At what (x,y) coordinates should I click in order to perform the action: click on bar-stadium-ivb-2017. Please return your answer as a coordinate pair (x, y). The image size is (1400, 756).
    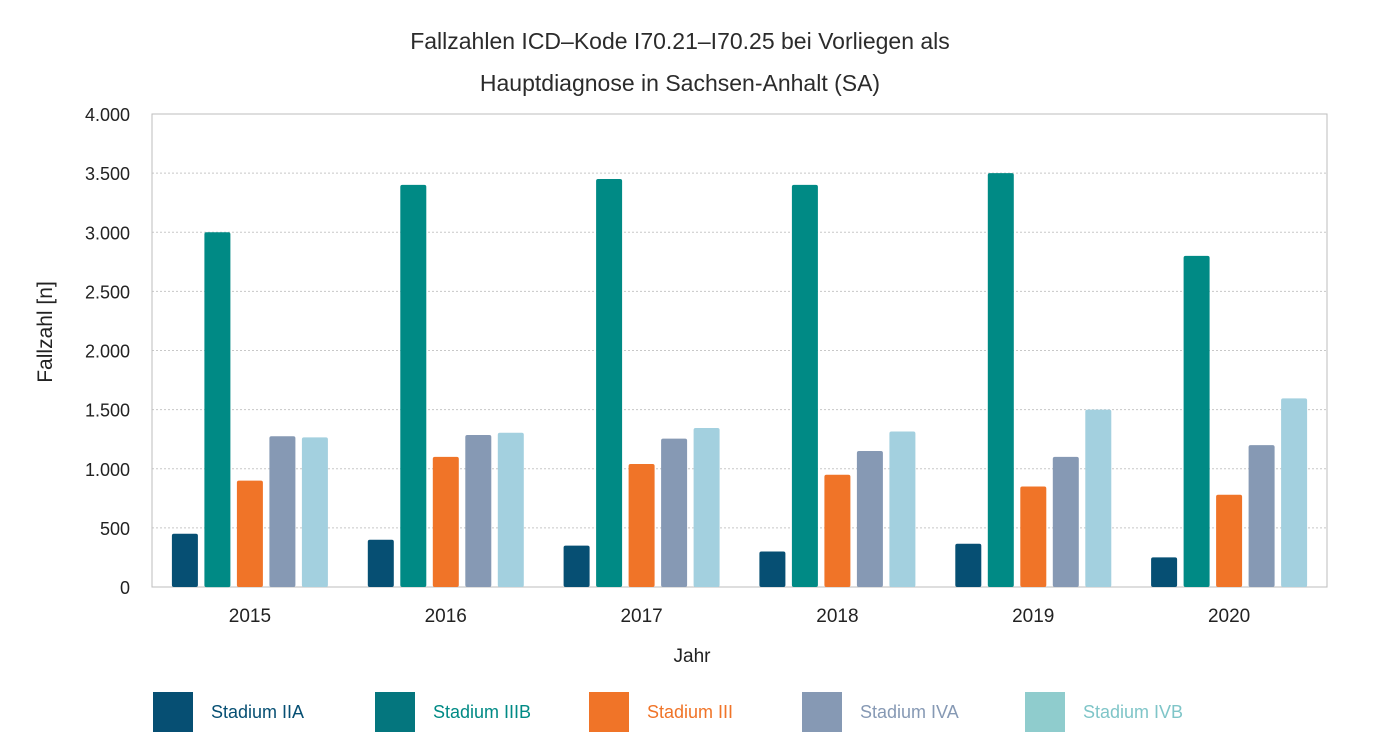
    Looking at the image, I should click on (706, 507).